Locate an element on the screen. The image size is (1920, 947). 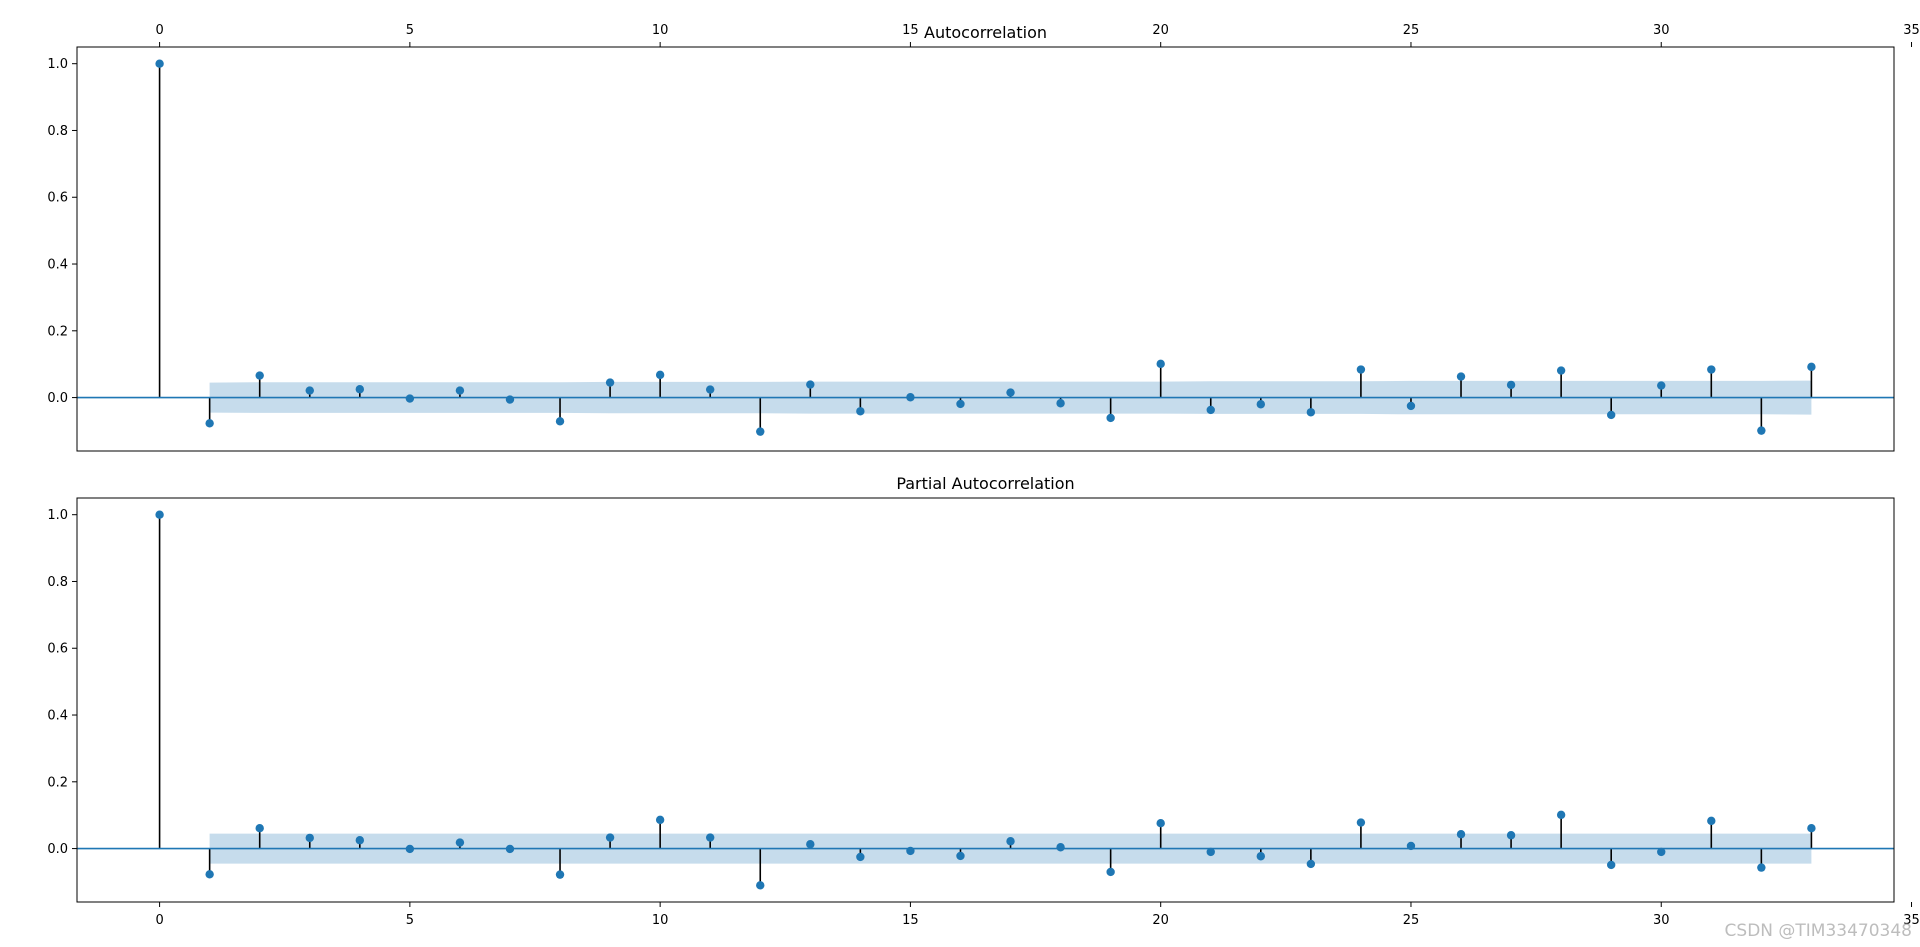
x-tick-label: 15 is located at coordinates (910, 30).